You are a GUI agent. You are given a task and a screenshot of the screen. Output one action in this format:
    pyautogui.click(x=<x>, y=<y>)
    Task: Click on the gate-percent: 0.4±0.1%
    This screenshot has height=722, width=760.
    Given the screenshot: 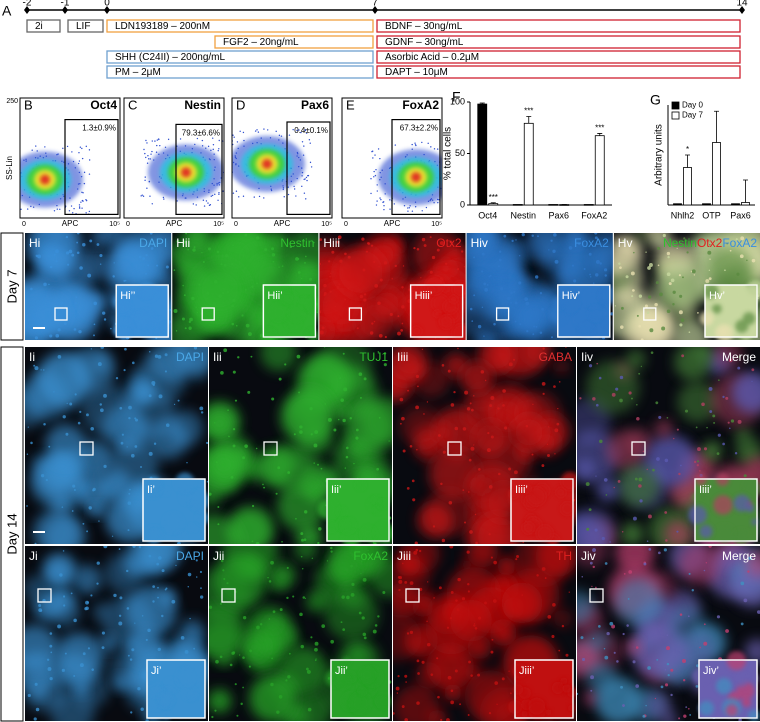 What is the action you would take?
    pyautogui.click(x=311, y=130)
    